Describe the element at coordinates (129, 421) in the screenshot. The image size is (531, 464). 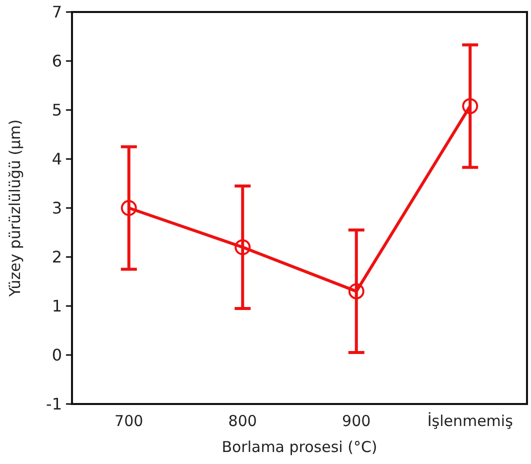
I see `x-tick-label: 700` at that location.